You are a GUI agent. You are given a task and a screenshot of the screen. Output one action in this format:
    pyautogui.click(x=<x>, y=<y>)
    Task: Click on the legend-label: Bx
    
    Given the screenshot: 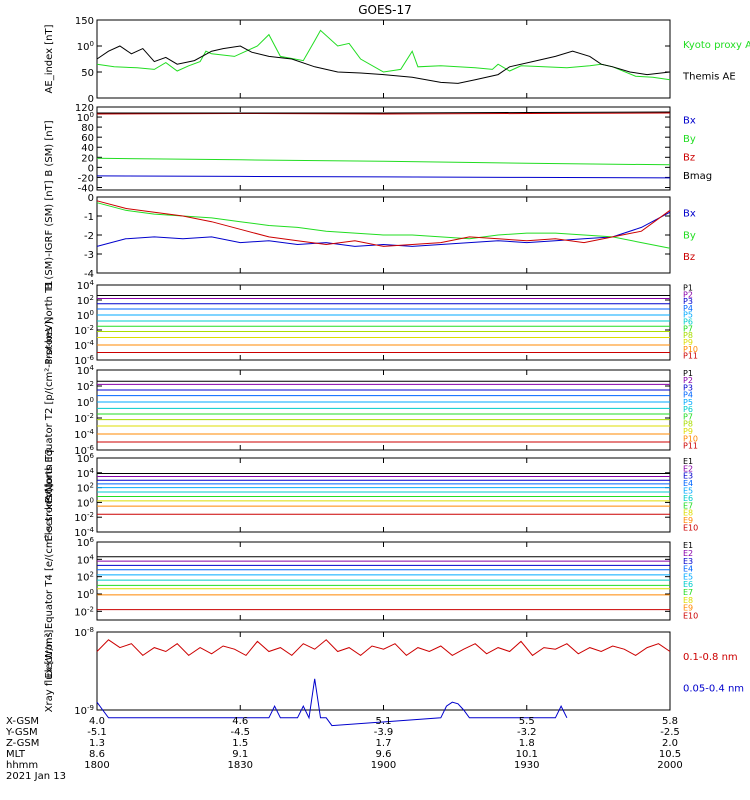 What is the action you would take?
    pyautogui.click(x=689, y=214)
    